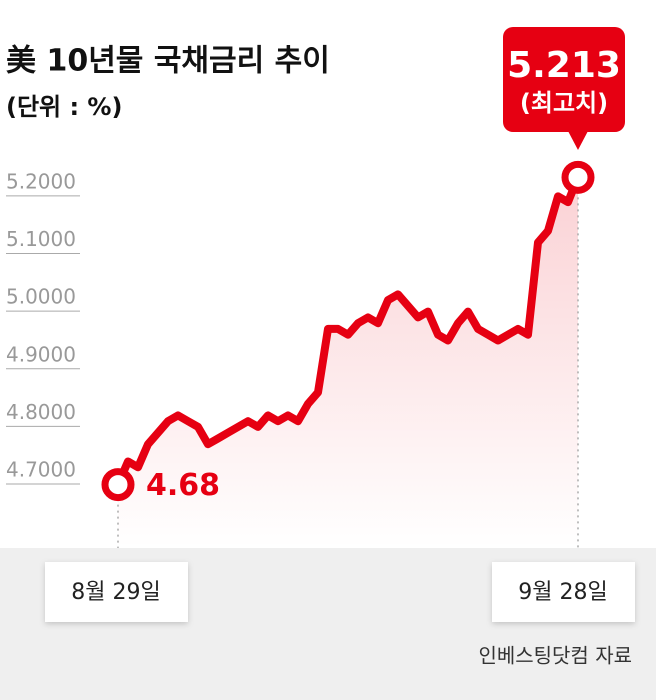 Image resolution: width=656 pixels, height=700 pixels. What do you see at coordinates (183, 485) in the screenshot?
I see `start-label: 4.68` at bounding box center [183, 485].